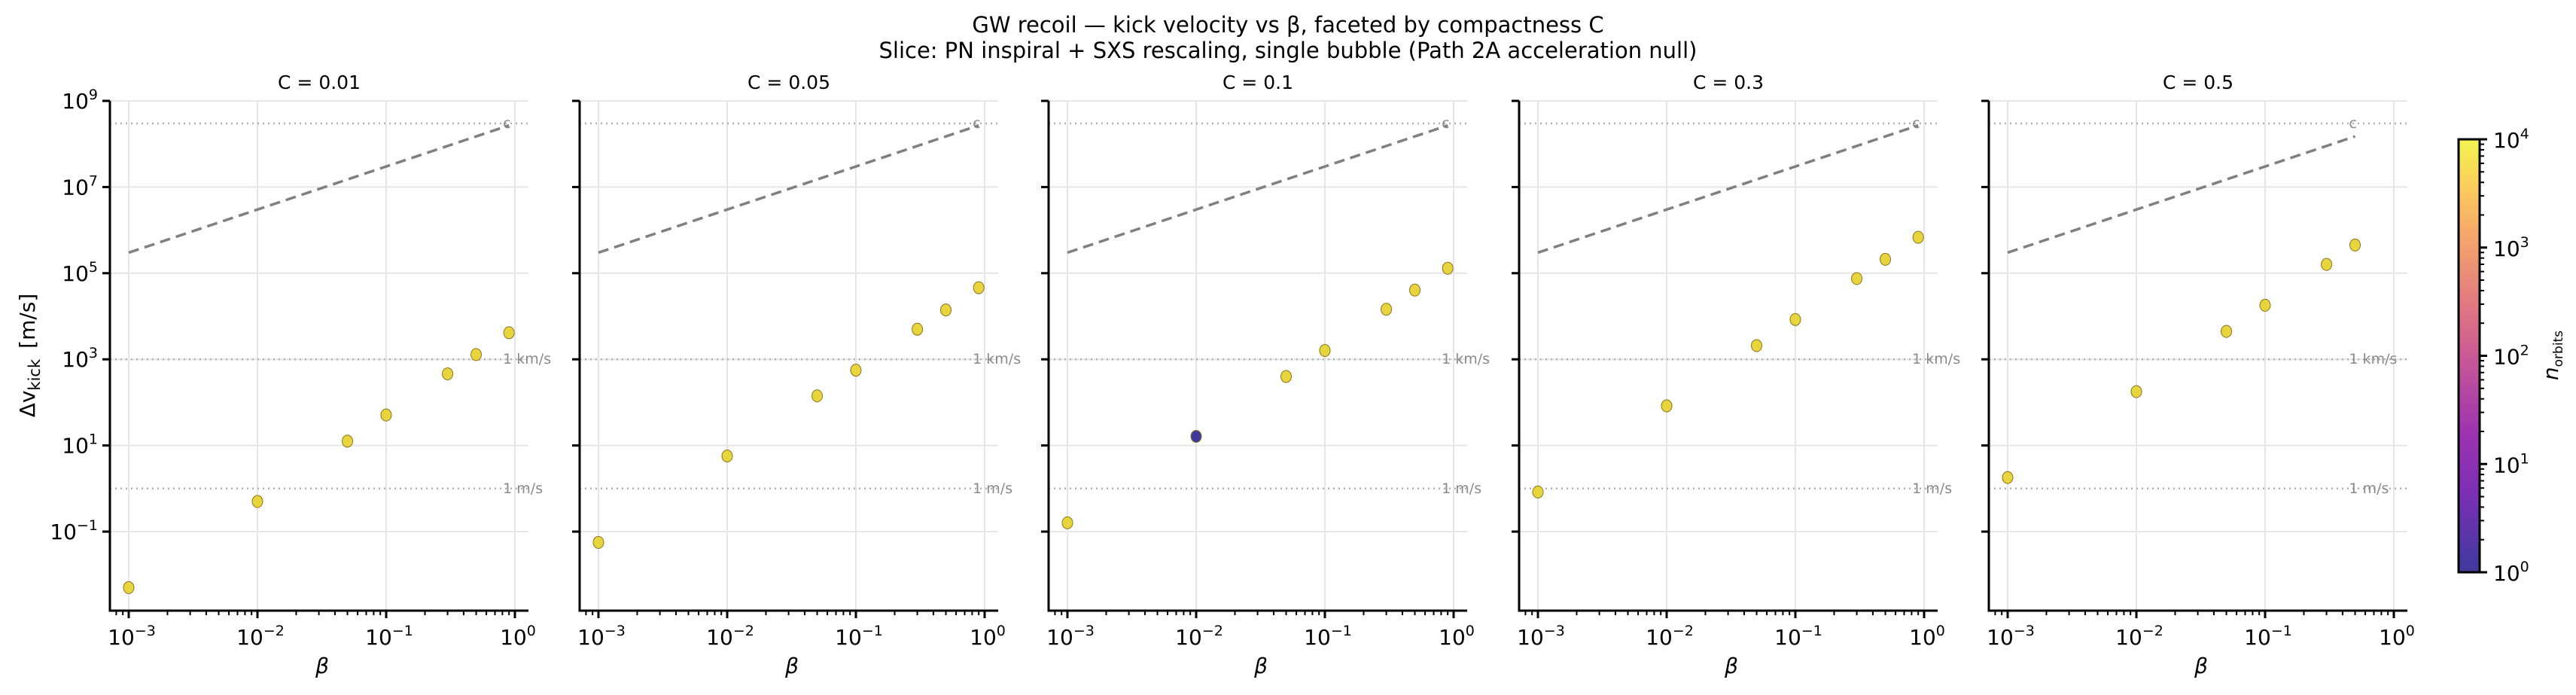 The width and height of the screenshot is (2576, 695). I want to click on y-tick-label: 10⁵, so click(80, 272).